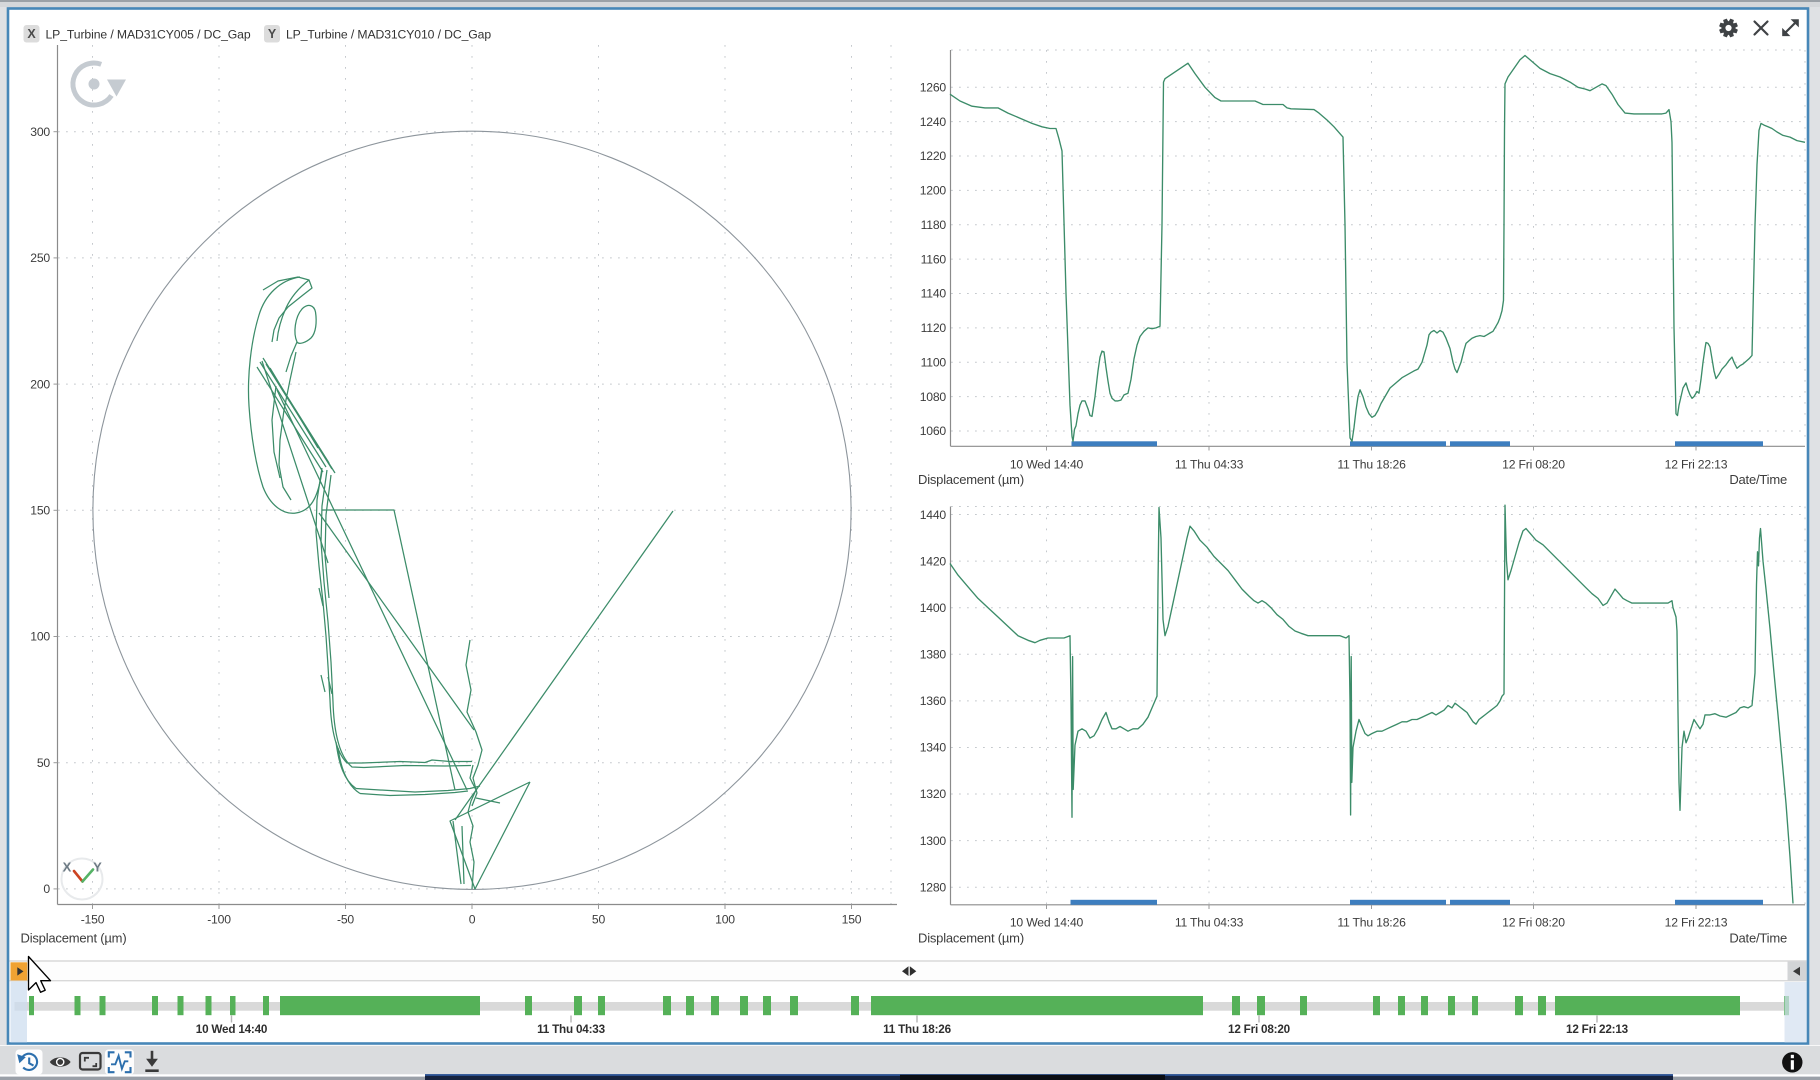  I want to click on svg-text: -150, so click(93, 920).